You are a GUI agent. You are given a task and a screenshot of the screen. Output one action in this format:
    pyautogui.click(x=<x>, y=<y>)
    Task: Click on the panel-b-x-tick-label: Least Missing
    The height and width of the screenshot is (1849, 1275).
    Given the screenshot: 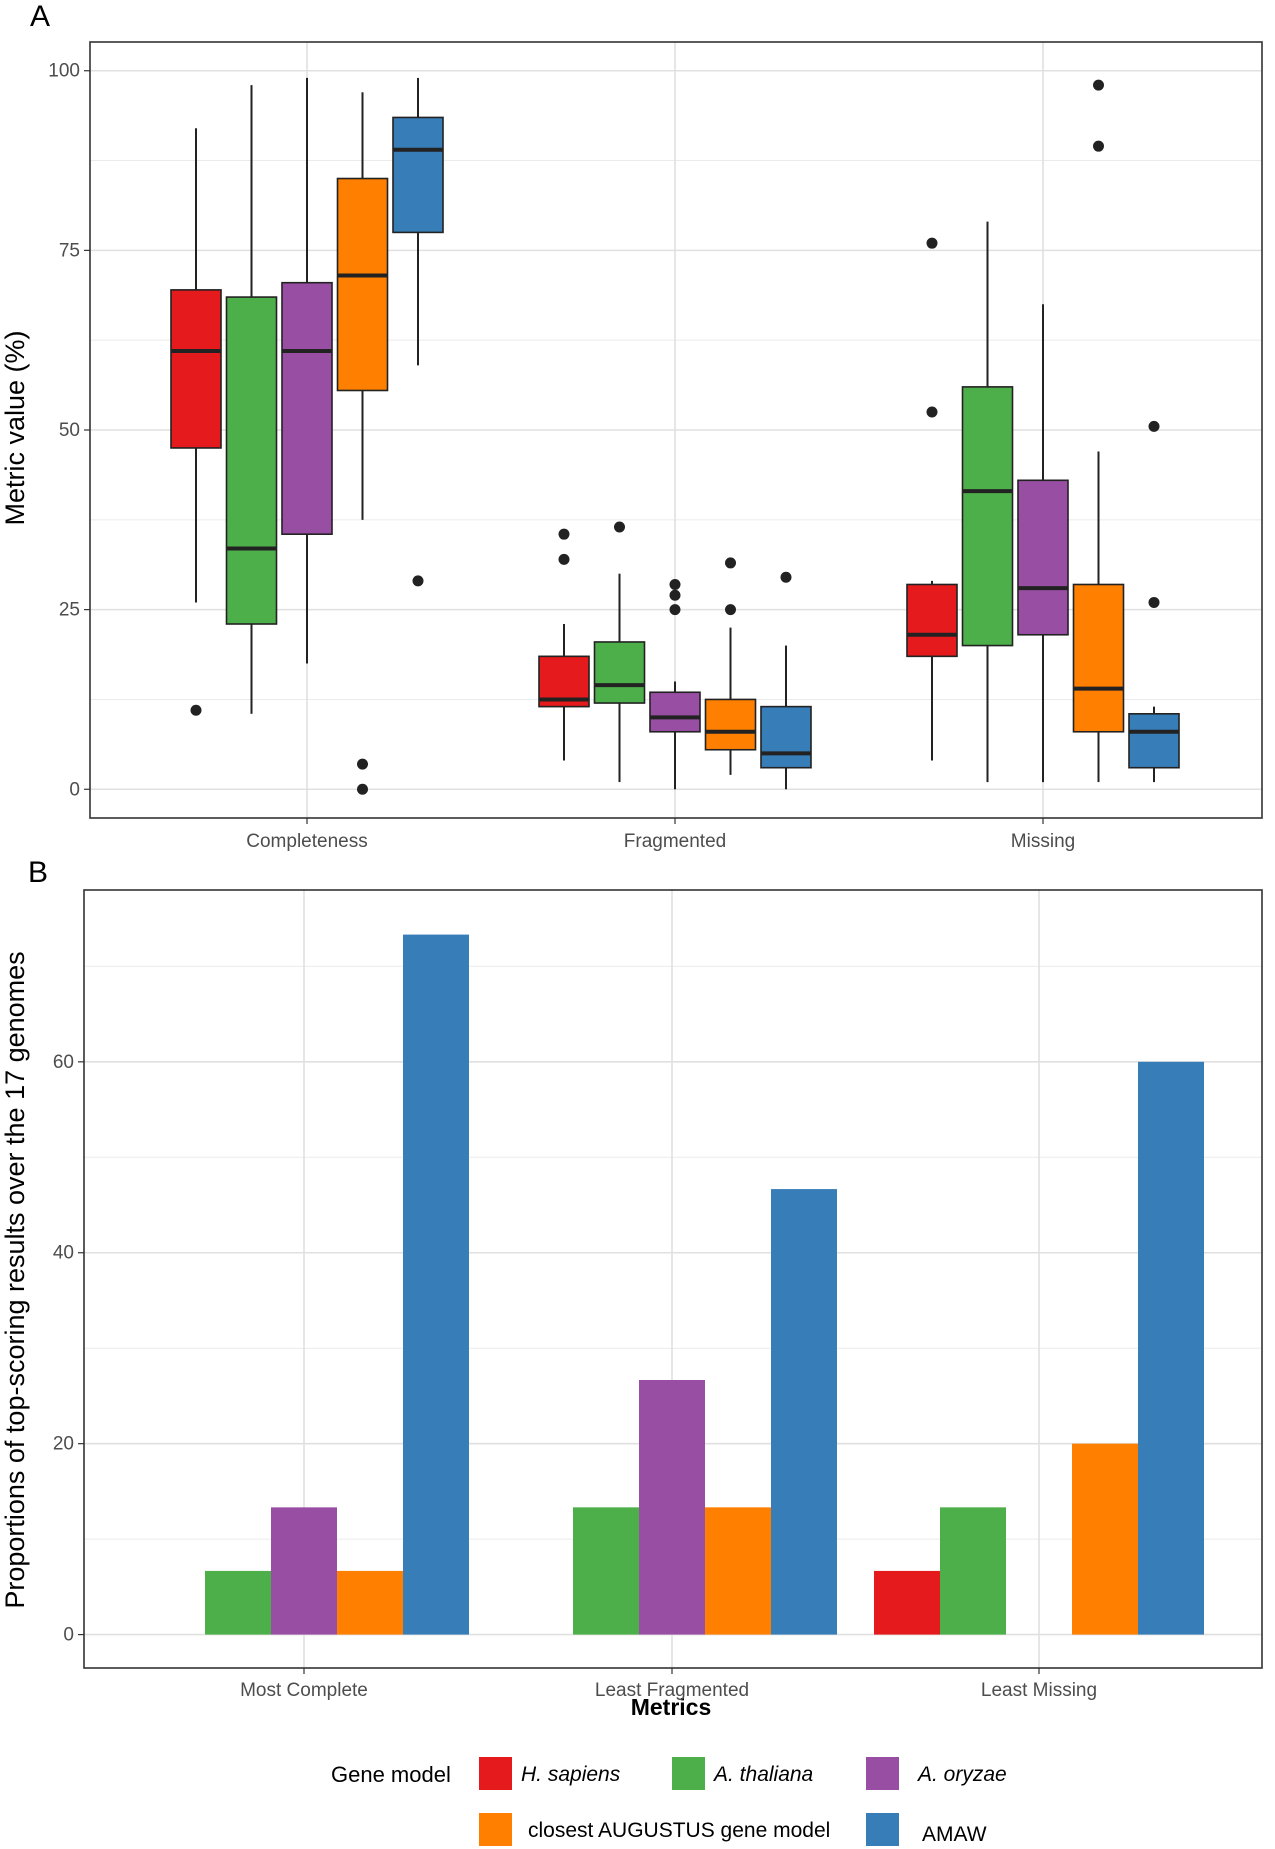 What is the action you would take?
    pyautogui.click(x=1039, y=1690)
    